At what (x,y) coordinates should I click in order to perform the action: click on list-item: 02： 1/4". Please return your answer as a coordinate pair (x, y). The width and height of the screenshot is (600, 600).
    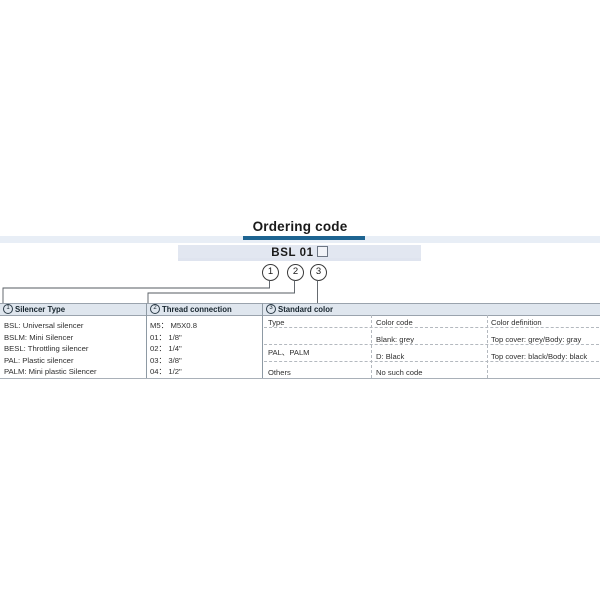
    Looking at the image, I should click on (166, 349).